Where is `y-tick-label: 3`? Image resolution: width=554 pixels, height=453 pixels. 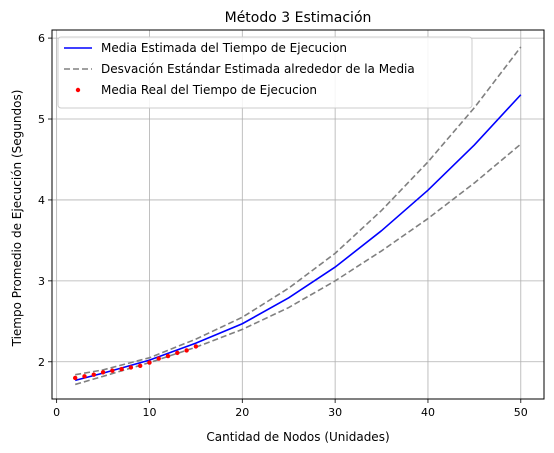
y-tick-label: 3 is located at coordinates (41, 281).